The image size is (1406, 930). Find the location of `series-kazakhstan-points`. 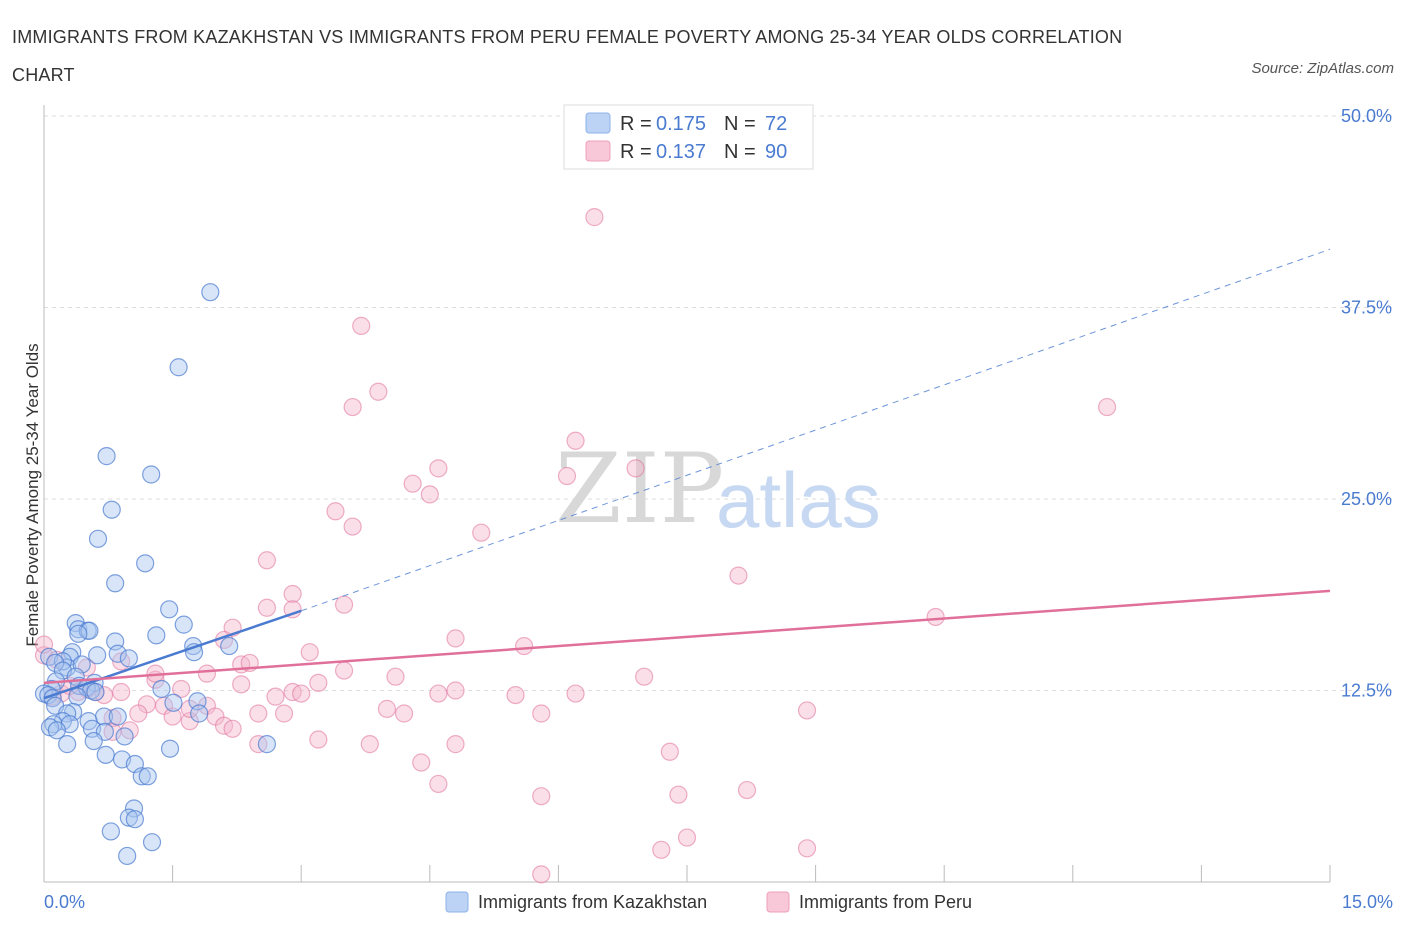

series-kazakhstan-points is located at coordinates (155, 574).